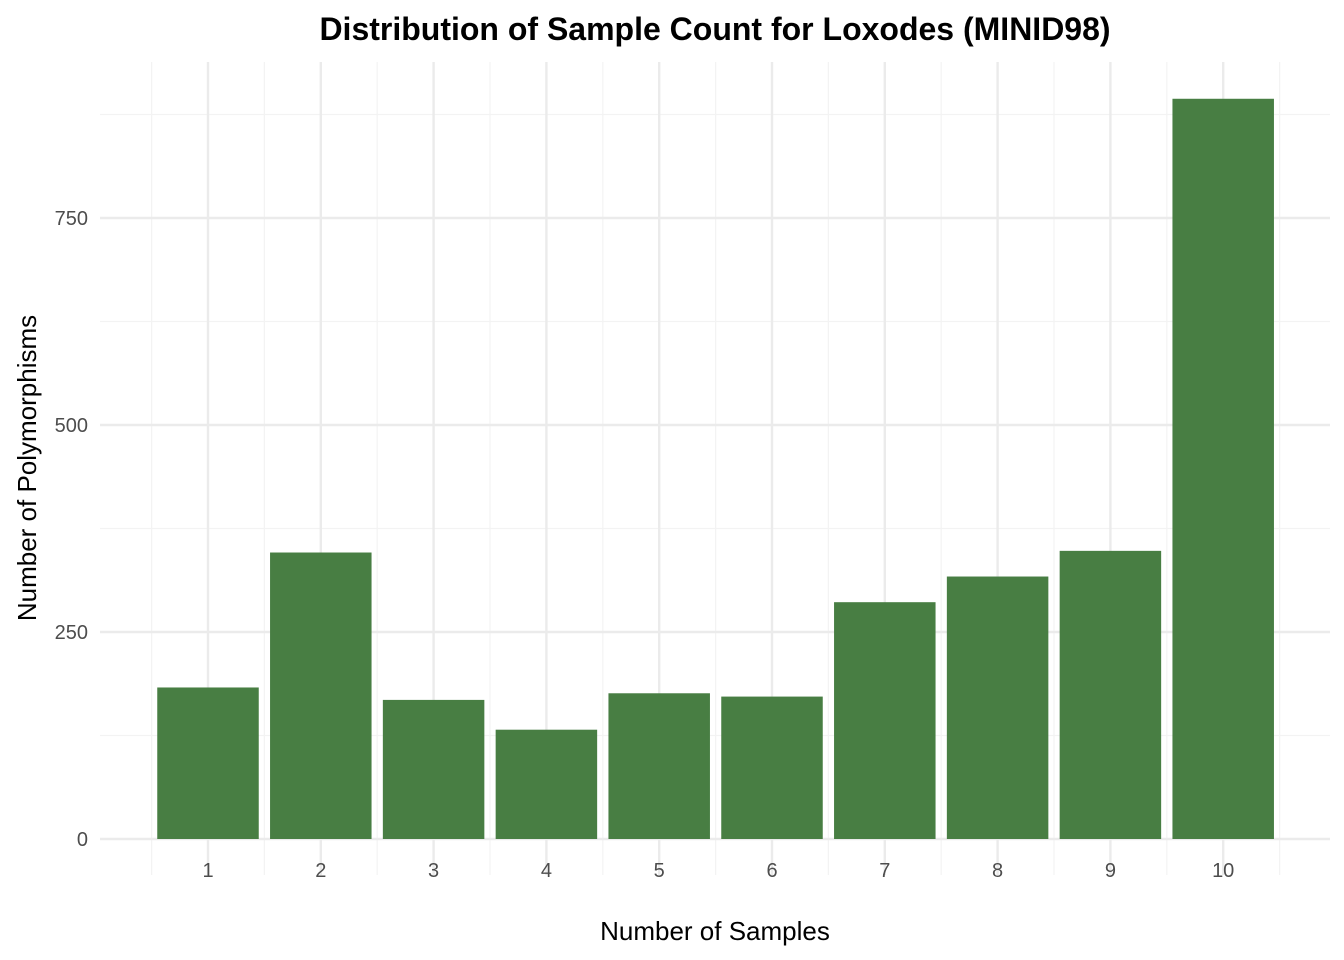 This screenshot has width=1344, height=960. Describe the element at coordinates (715, 931) in the screenshot. I see `x-axis-title: Number of Samples` at that location.